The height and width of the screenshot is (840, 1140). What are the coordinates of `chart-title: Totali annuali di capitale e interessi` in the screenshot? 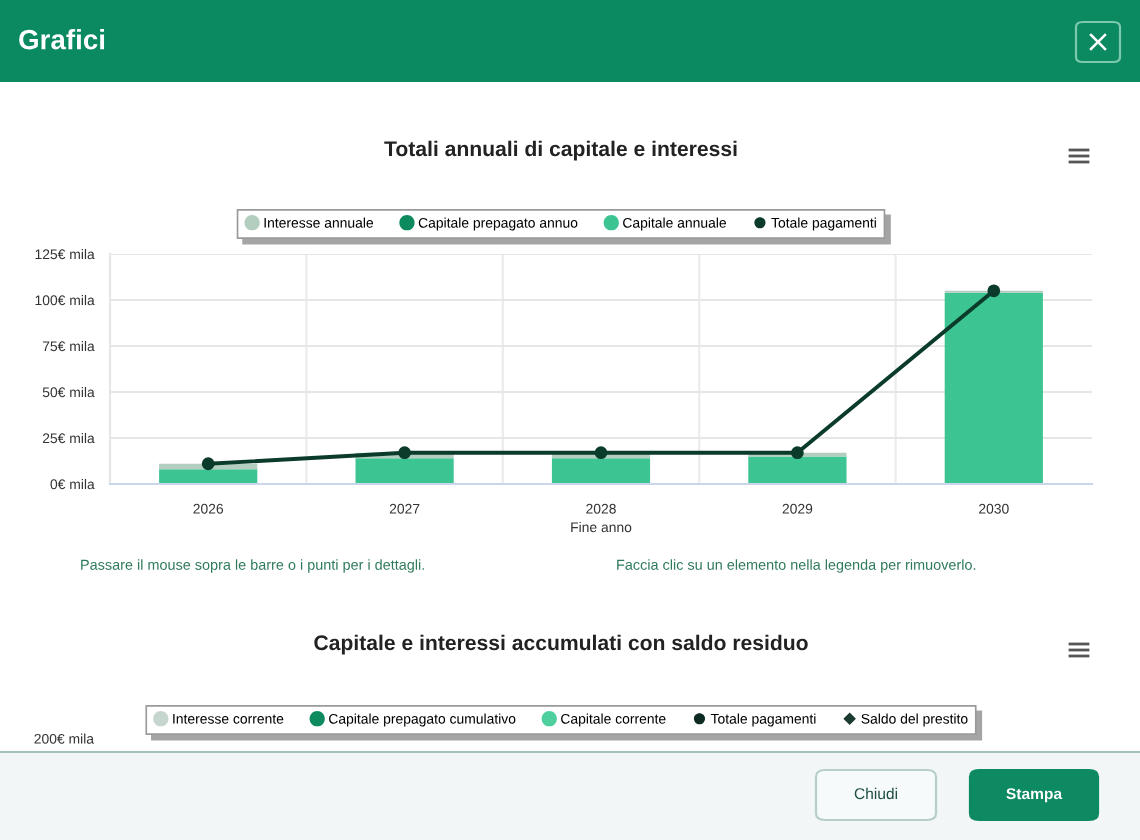 It's located at (560, 150).